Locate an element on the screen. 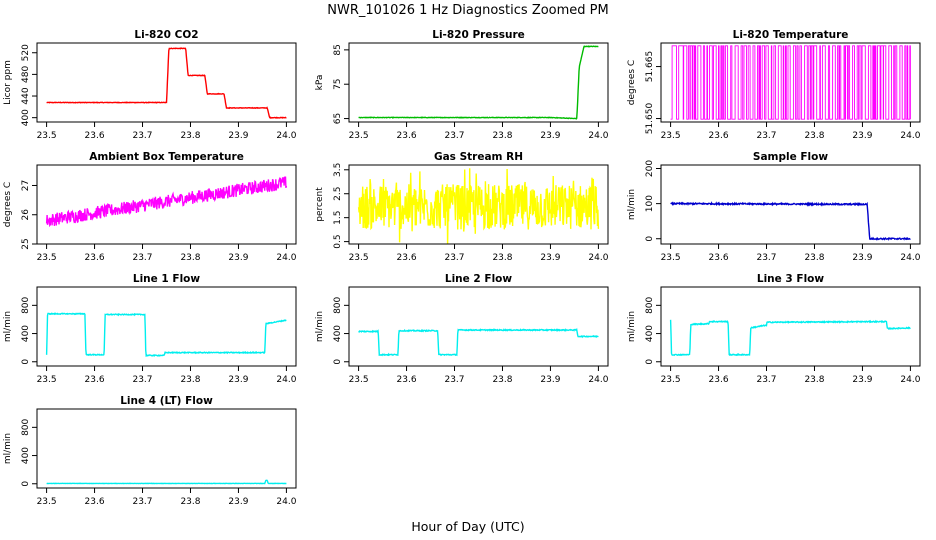 The image size is (936, 540). panel-title: Li-820 Temperature is located at coordinates (791, 35).